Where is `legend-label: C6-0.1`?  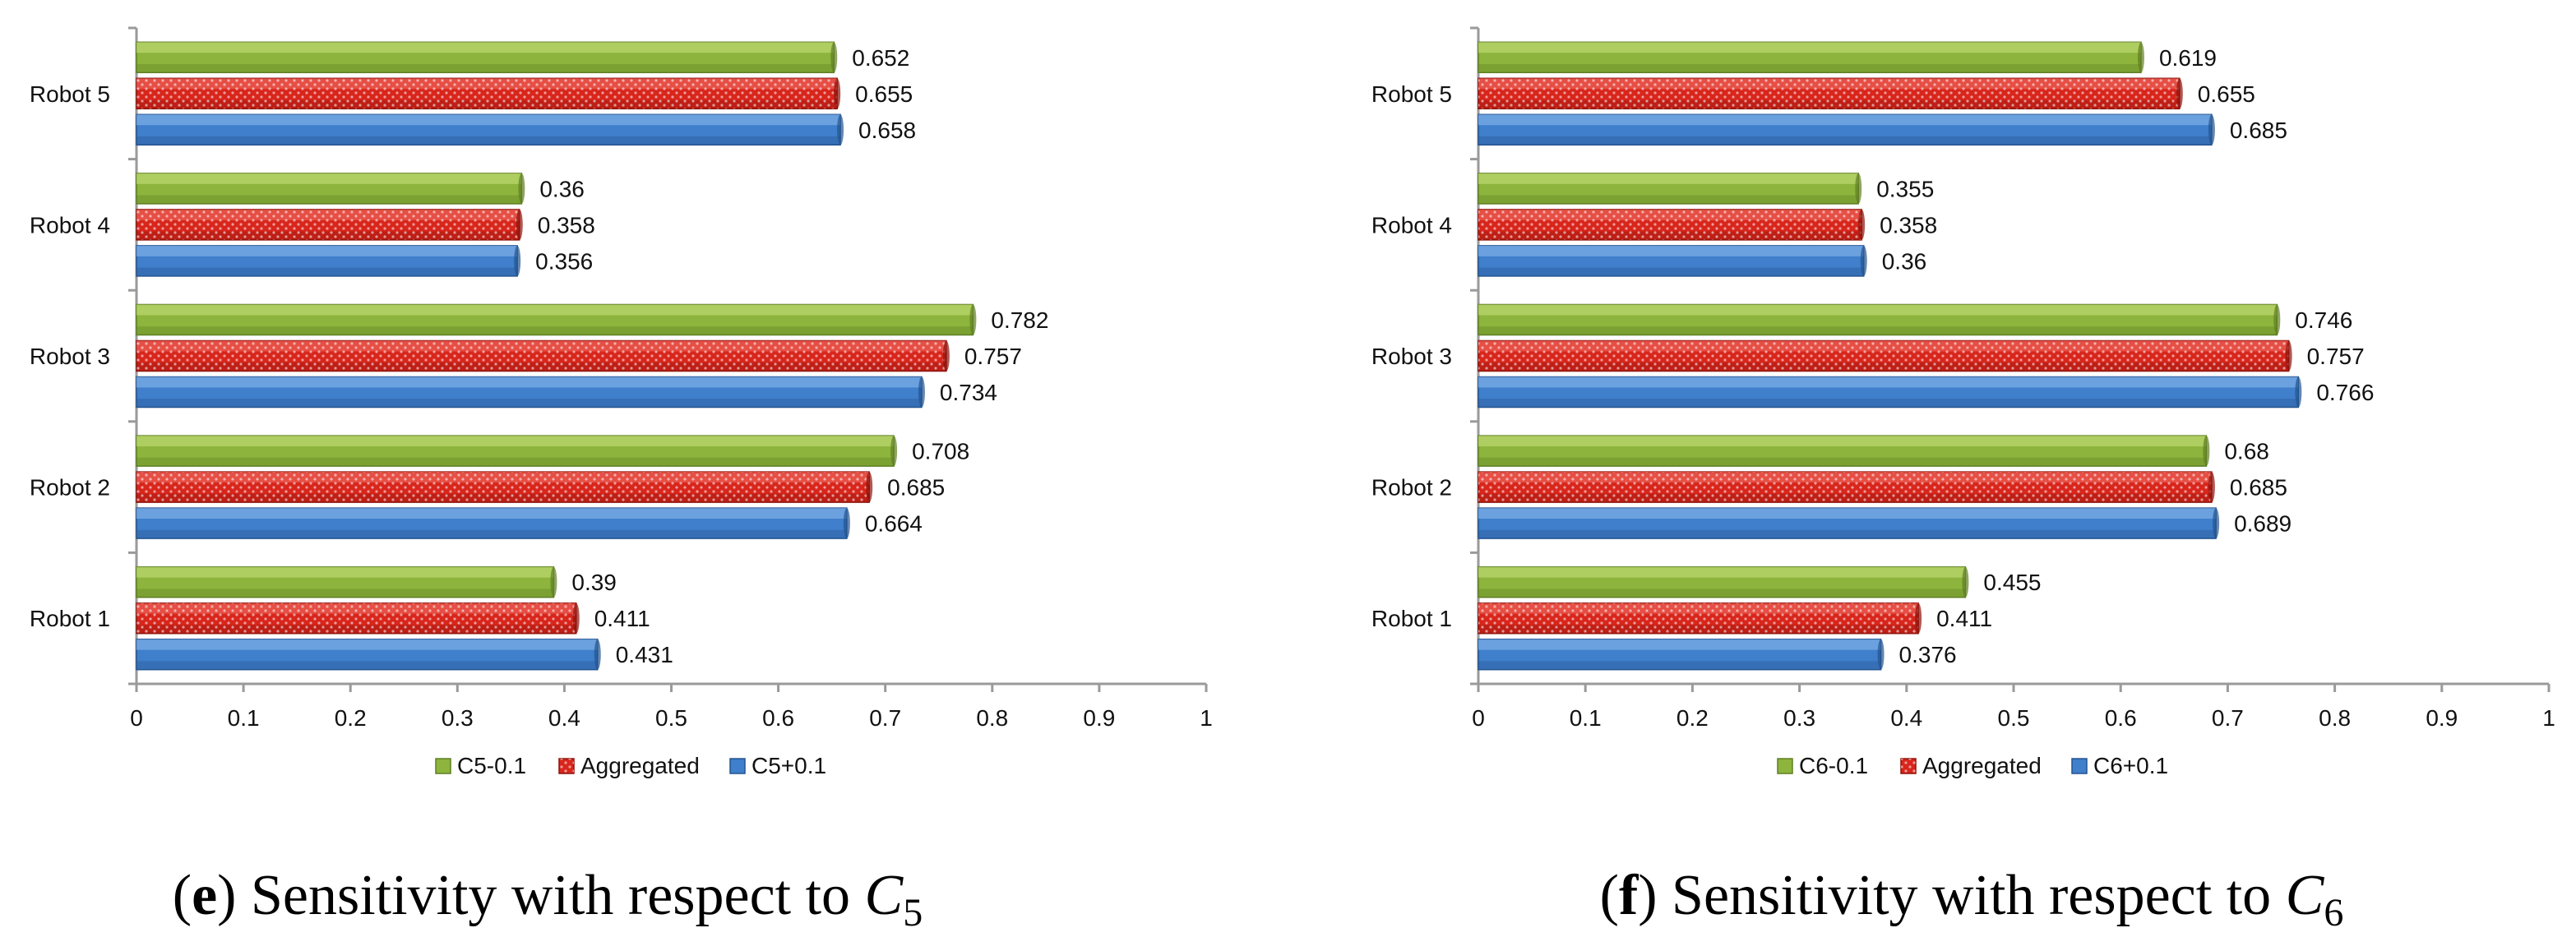 legend-label: C6-0.1 is located at coordinates (1833, 765).